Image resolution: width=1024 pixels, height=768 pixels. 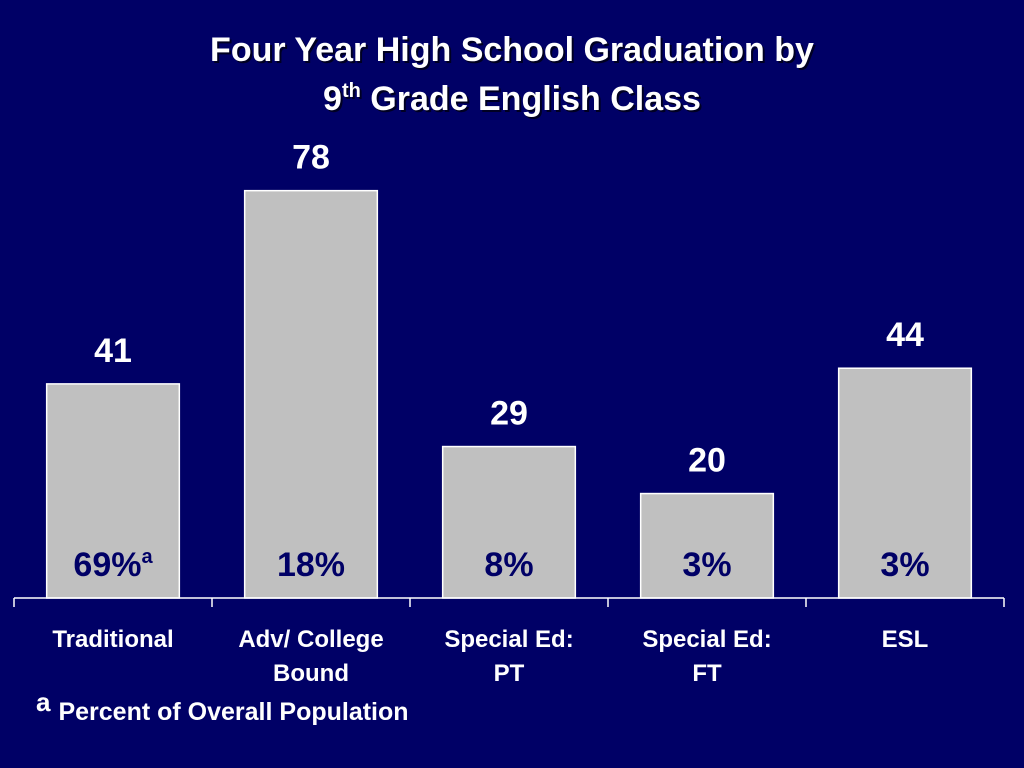 What do you see at coordinates (905, 639) in the screenshot?
I see `category-label-5: ESL` at bounding box center [905, 639].